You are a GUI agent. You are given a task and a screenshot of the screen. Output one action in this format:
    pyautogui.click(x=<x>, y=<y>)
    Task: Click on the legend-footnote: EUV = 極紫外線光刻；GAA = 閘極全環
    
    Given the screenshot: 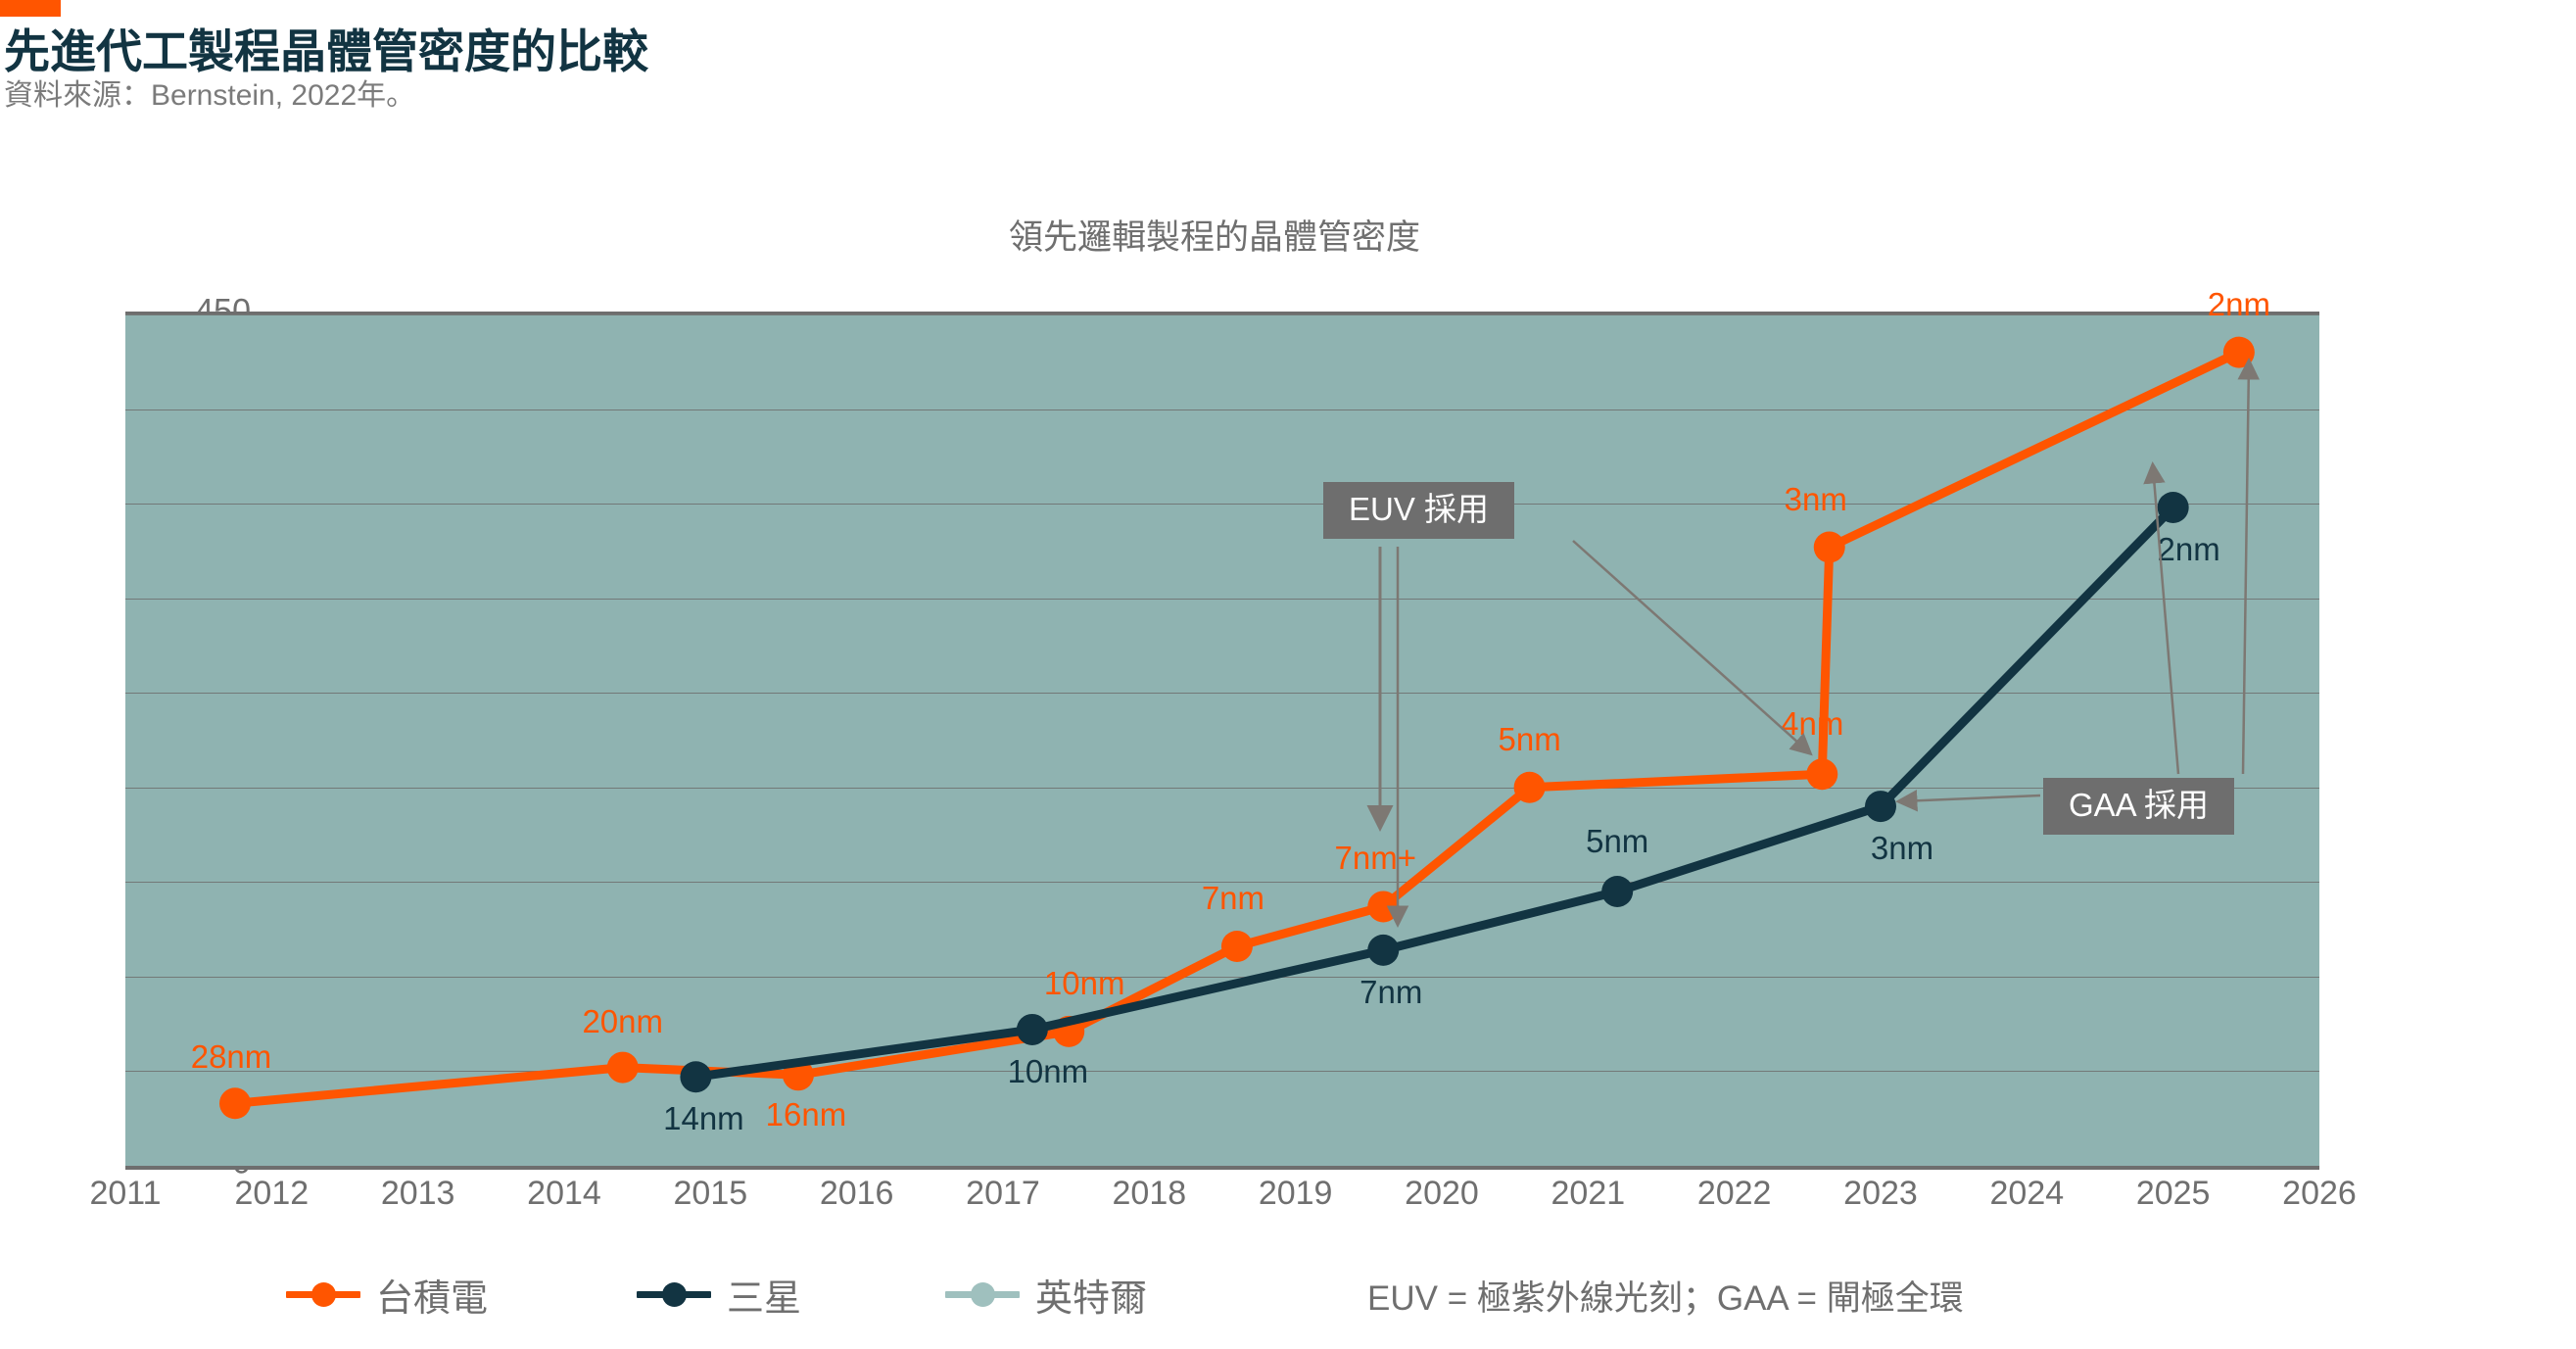 What is the action you would take?
    pyautogui.click(x=1665, y=1298)
    